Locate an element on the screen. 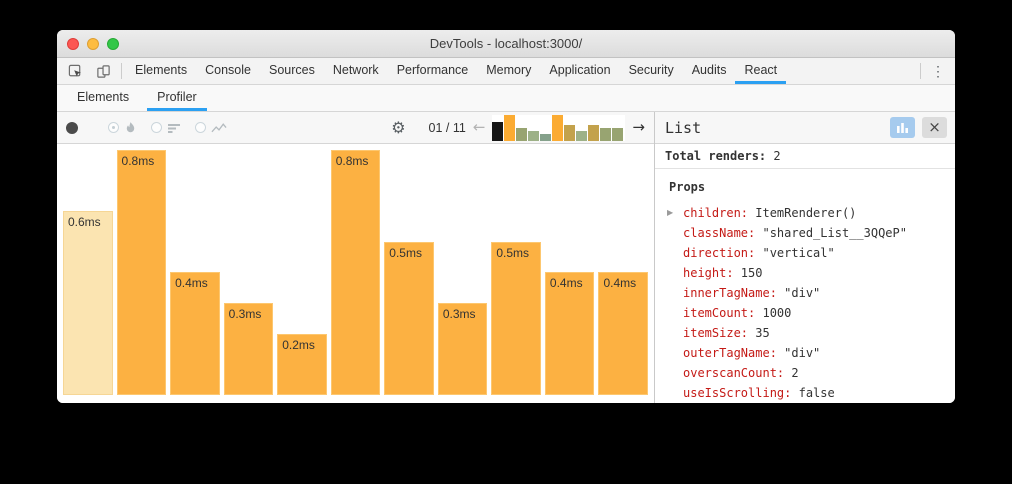 The image size is (1012, 484). interactions-icon is located at coordinates (219, 128).